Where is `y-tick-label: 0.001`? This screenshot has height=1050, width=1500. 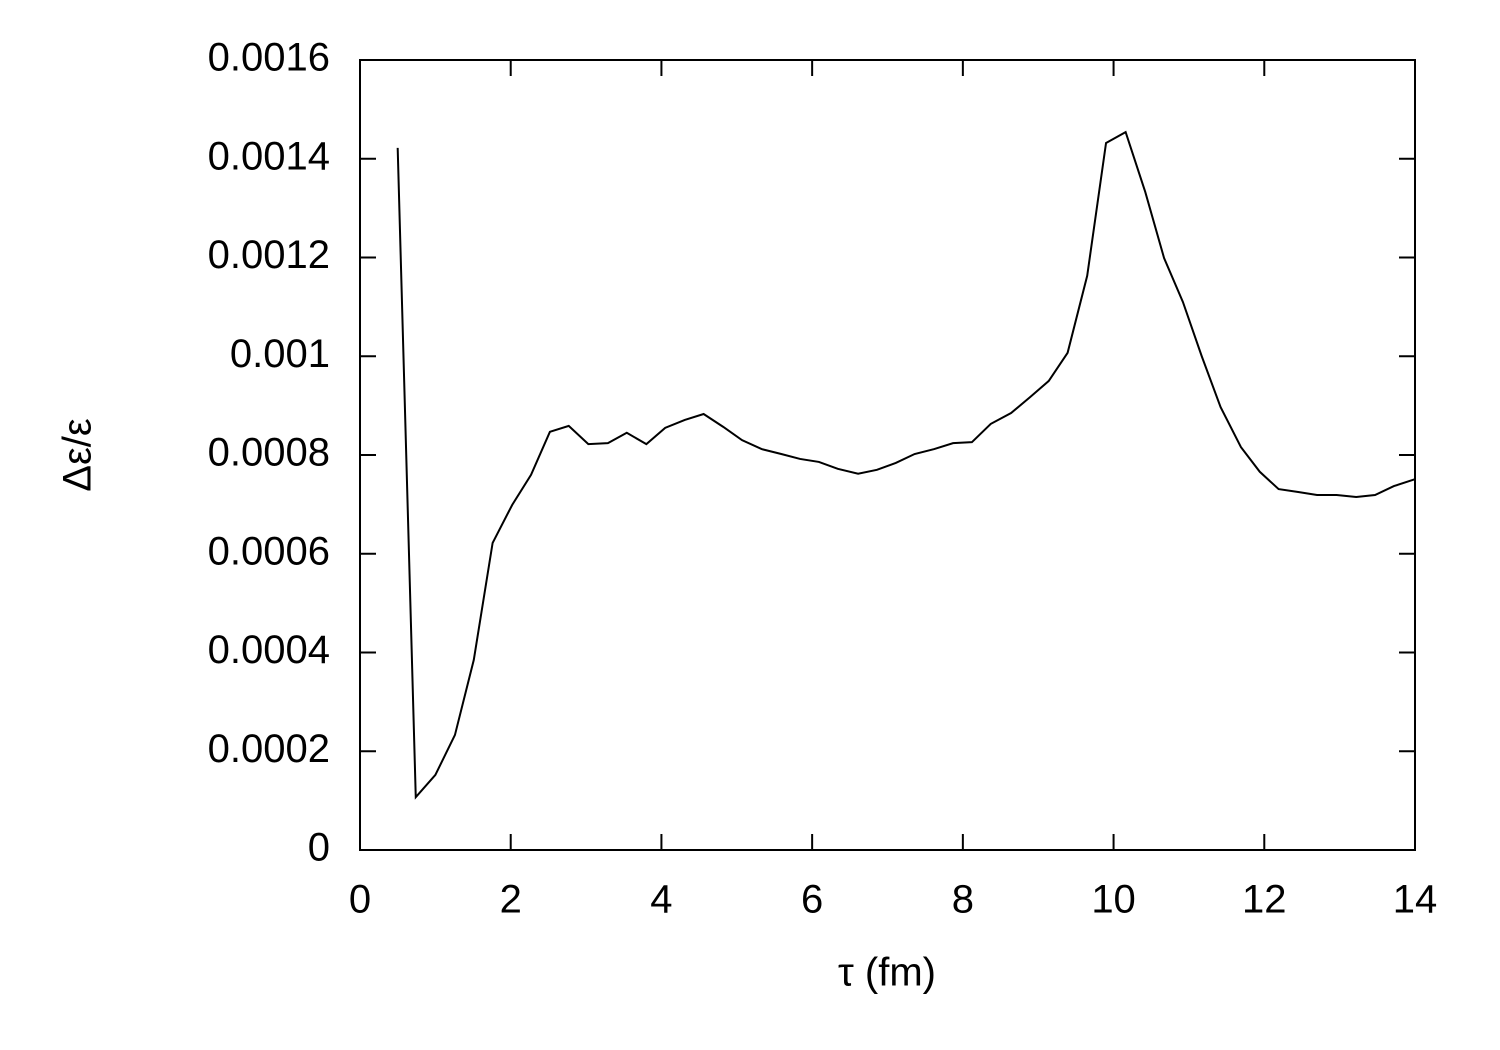 y-tick-label: 0.001 is located at coordinates (280, 354).